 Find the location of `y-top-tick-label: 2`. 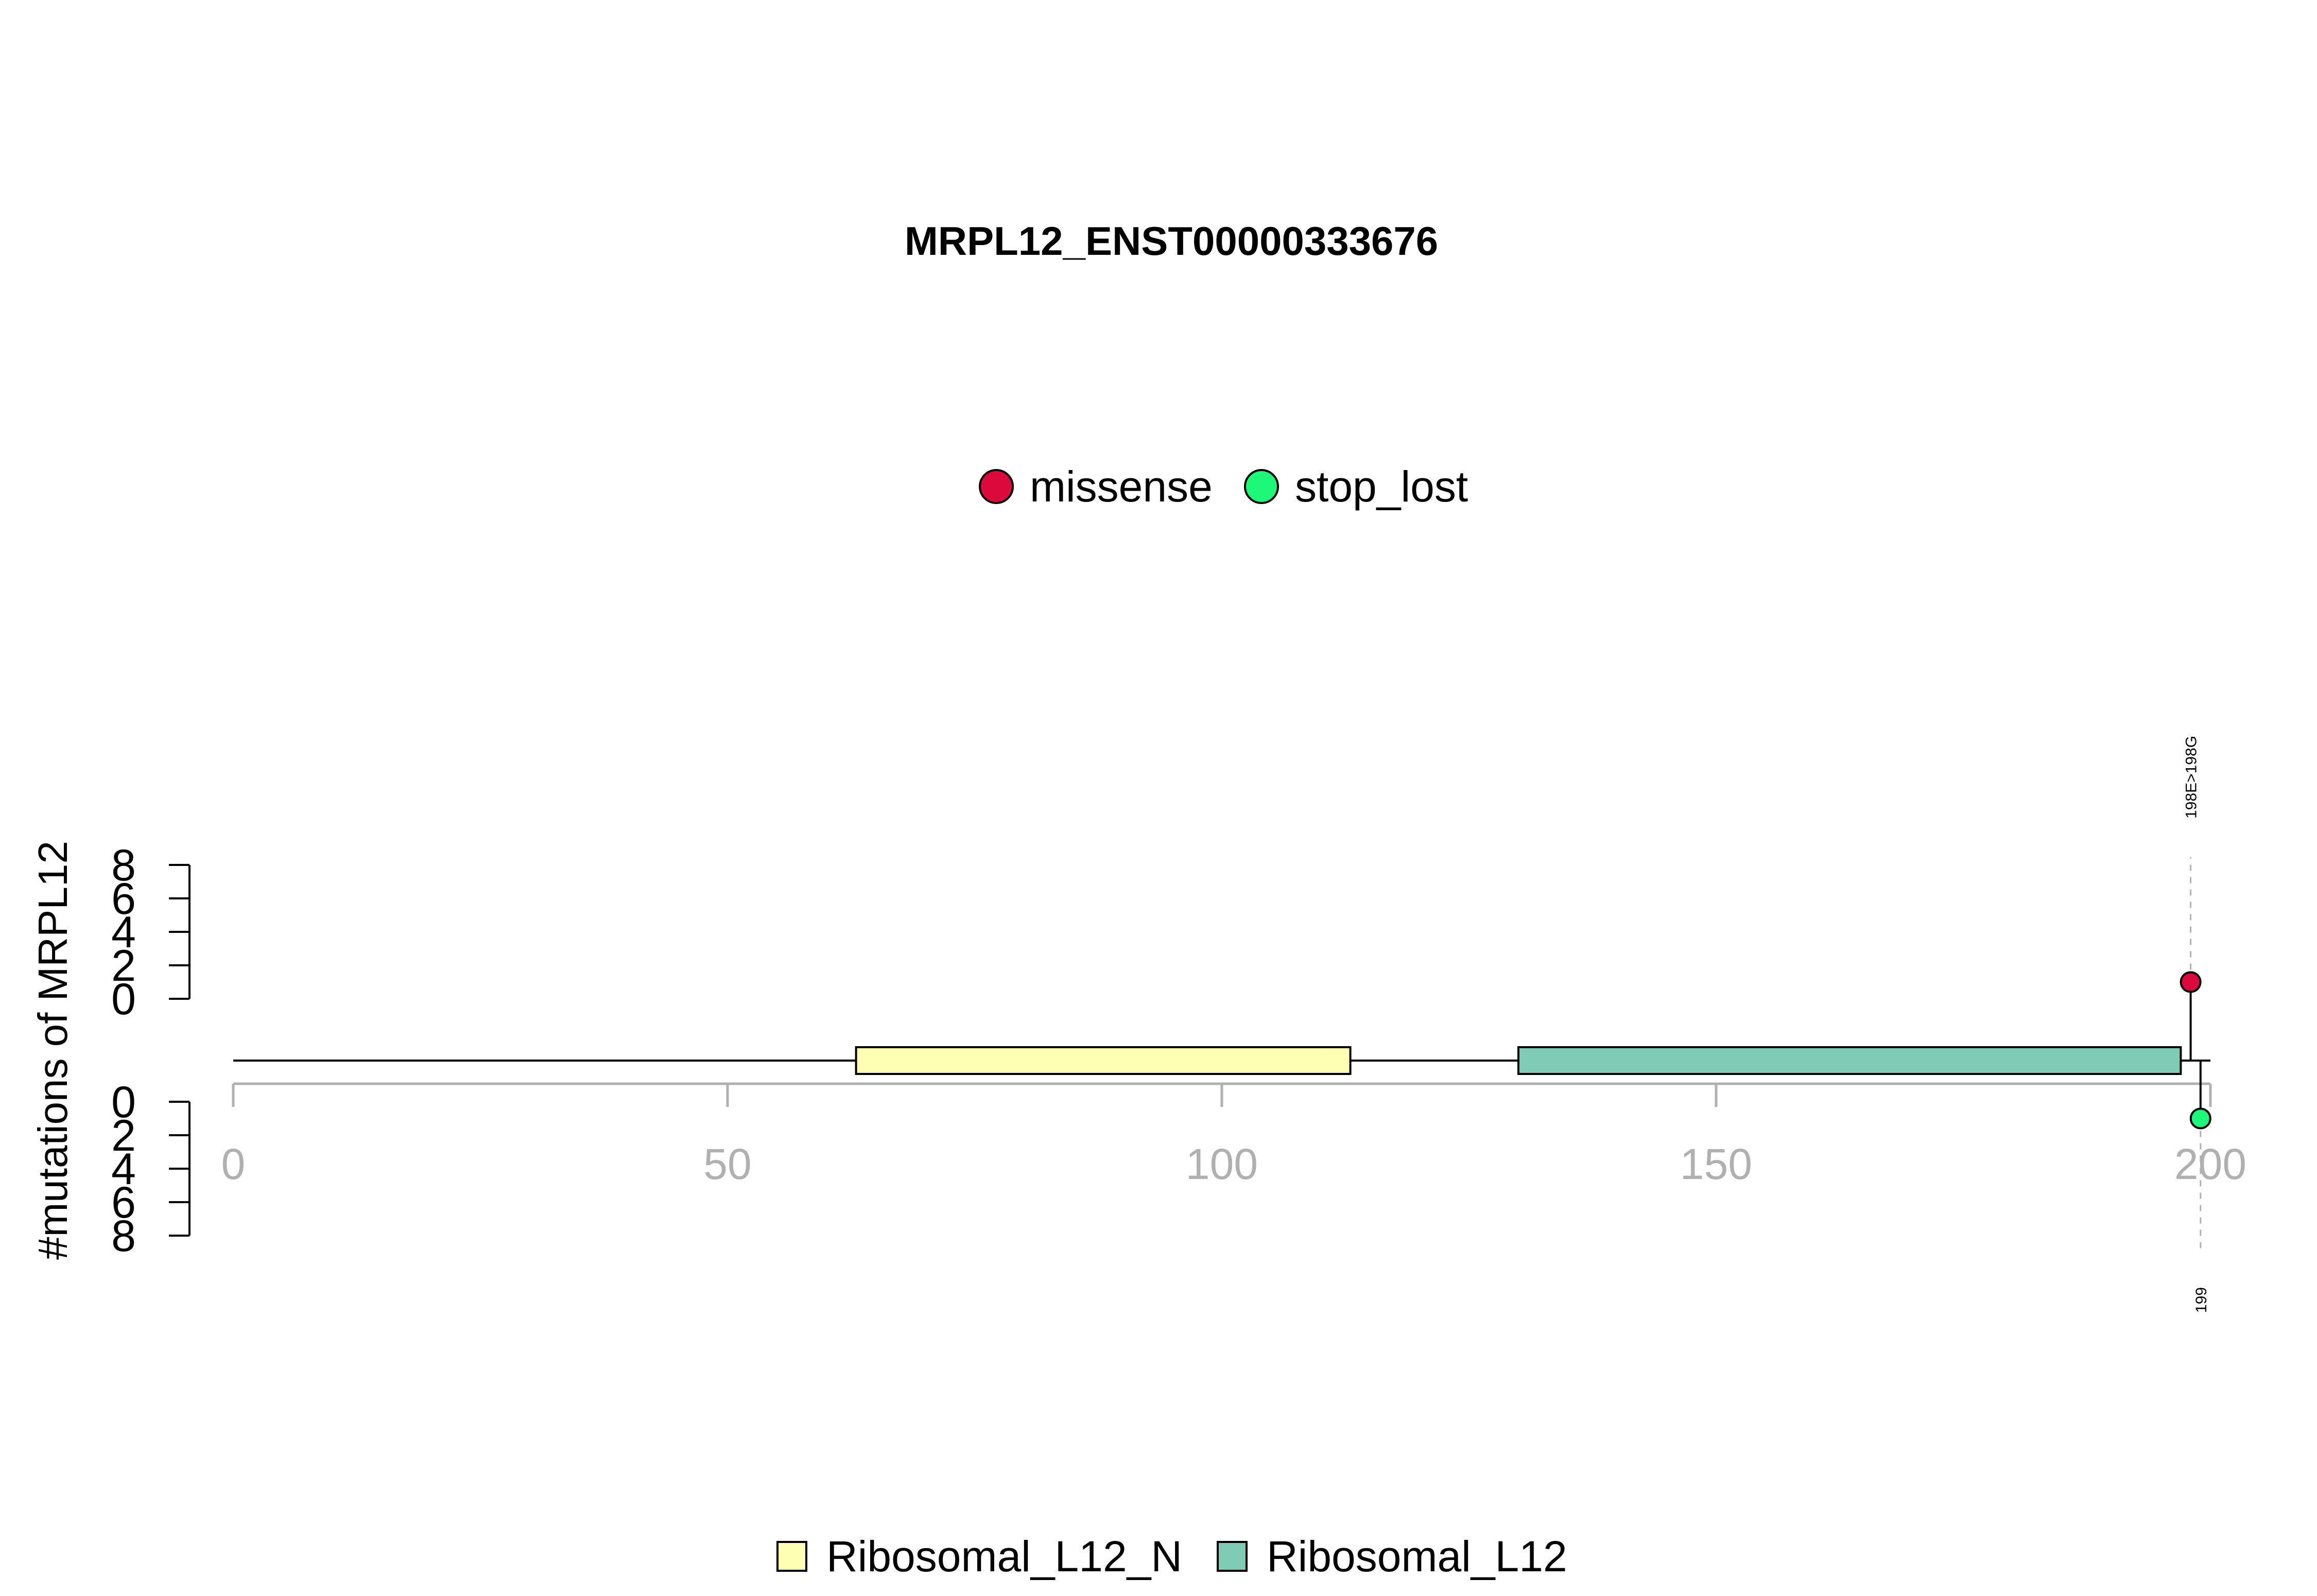

y-top-tick-label: 2 is located at coordinates (123, 966).